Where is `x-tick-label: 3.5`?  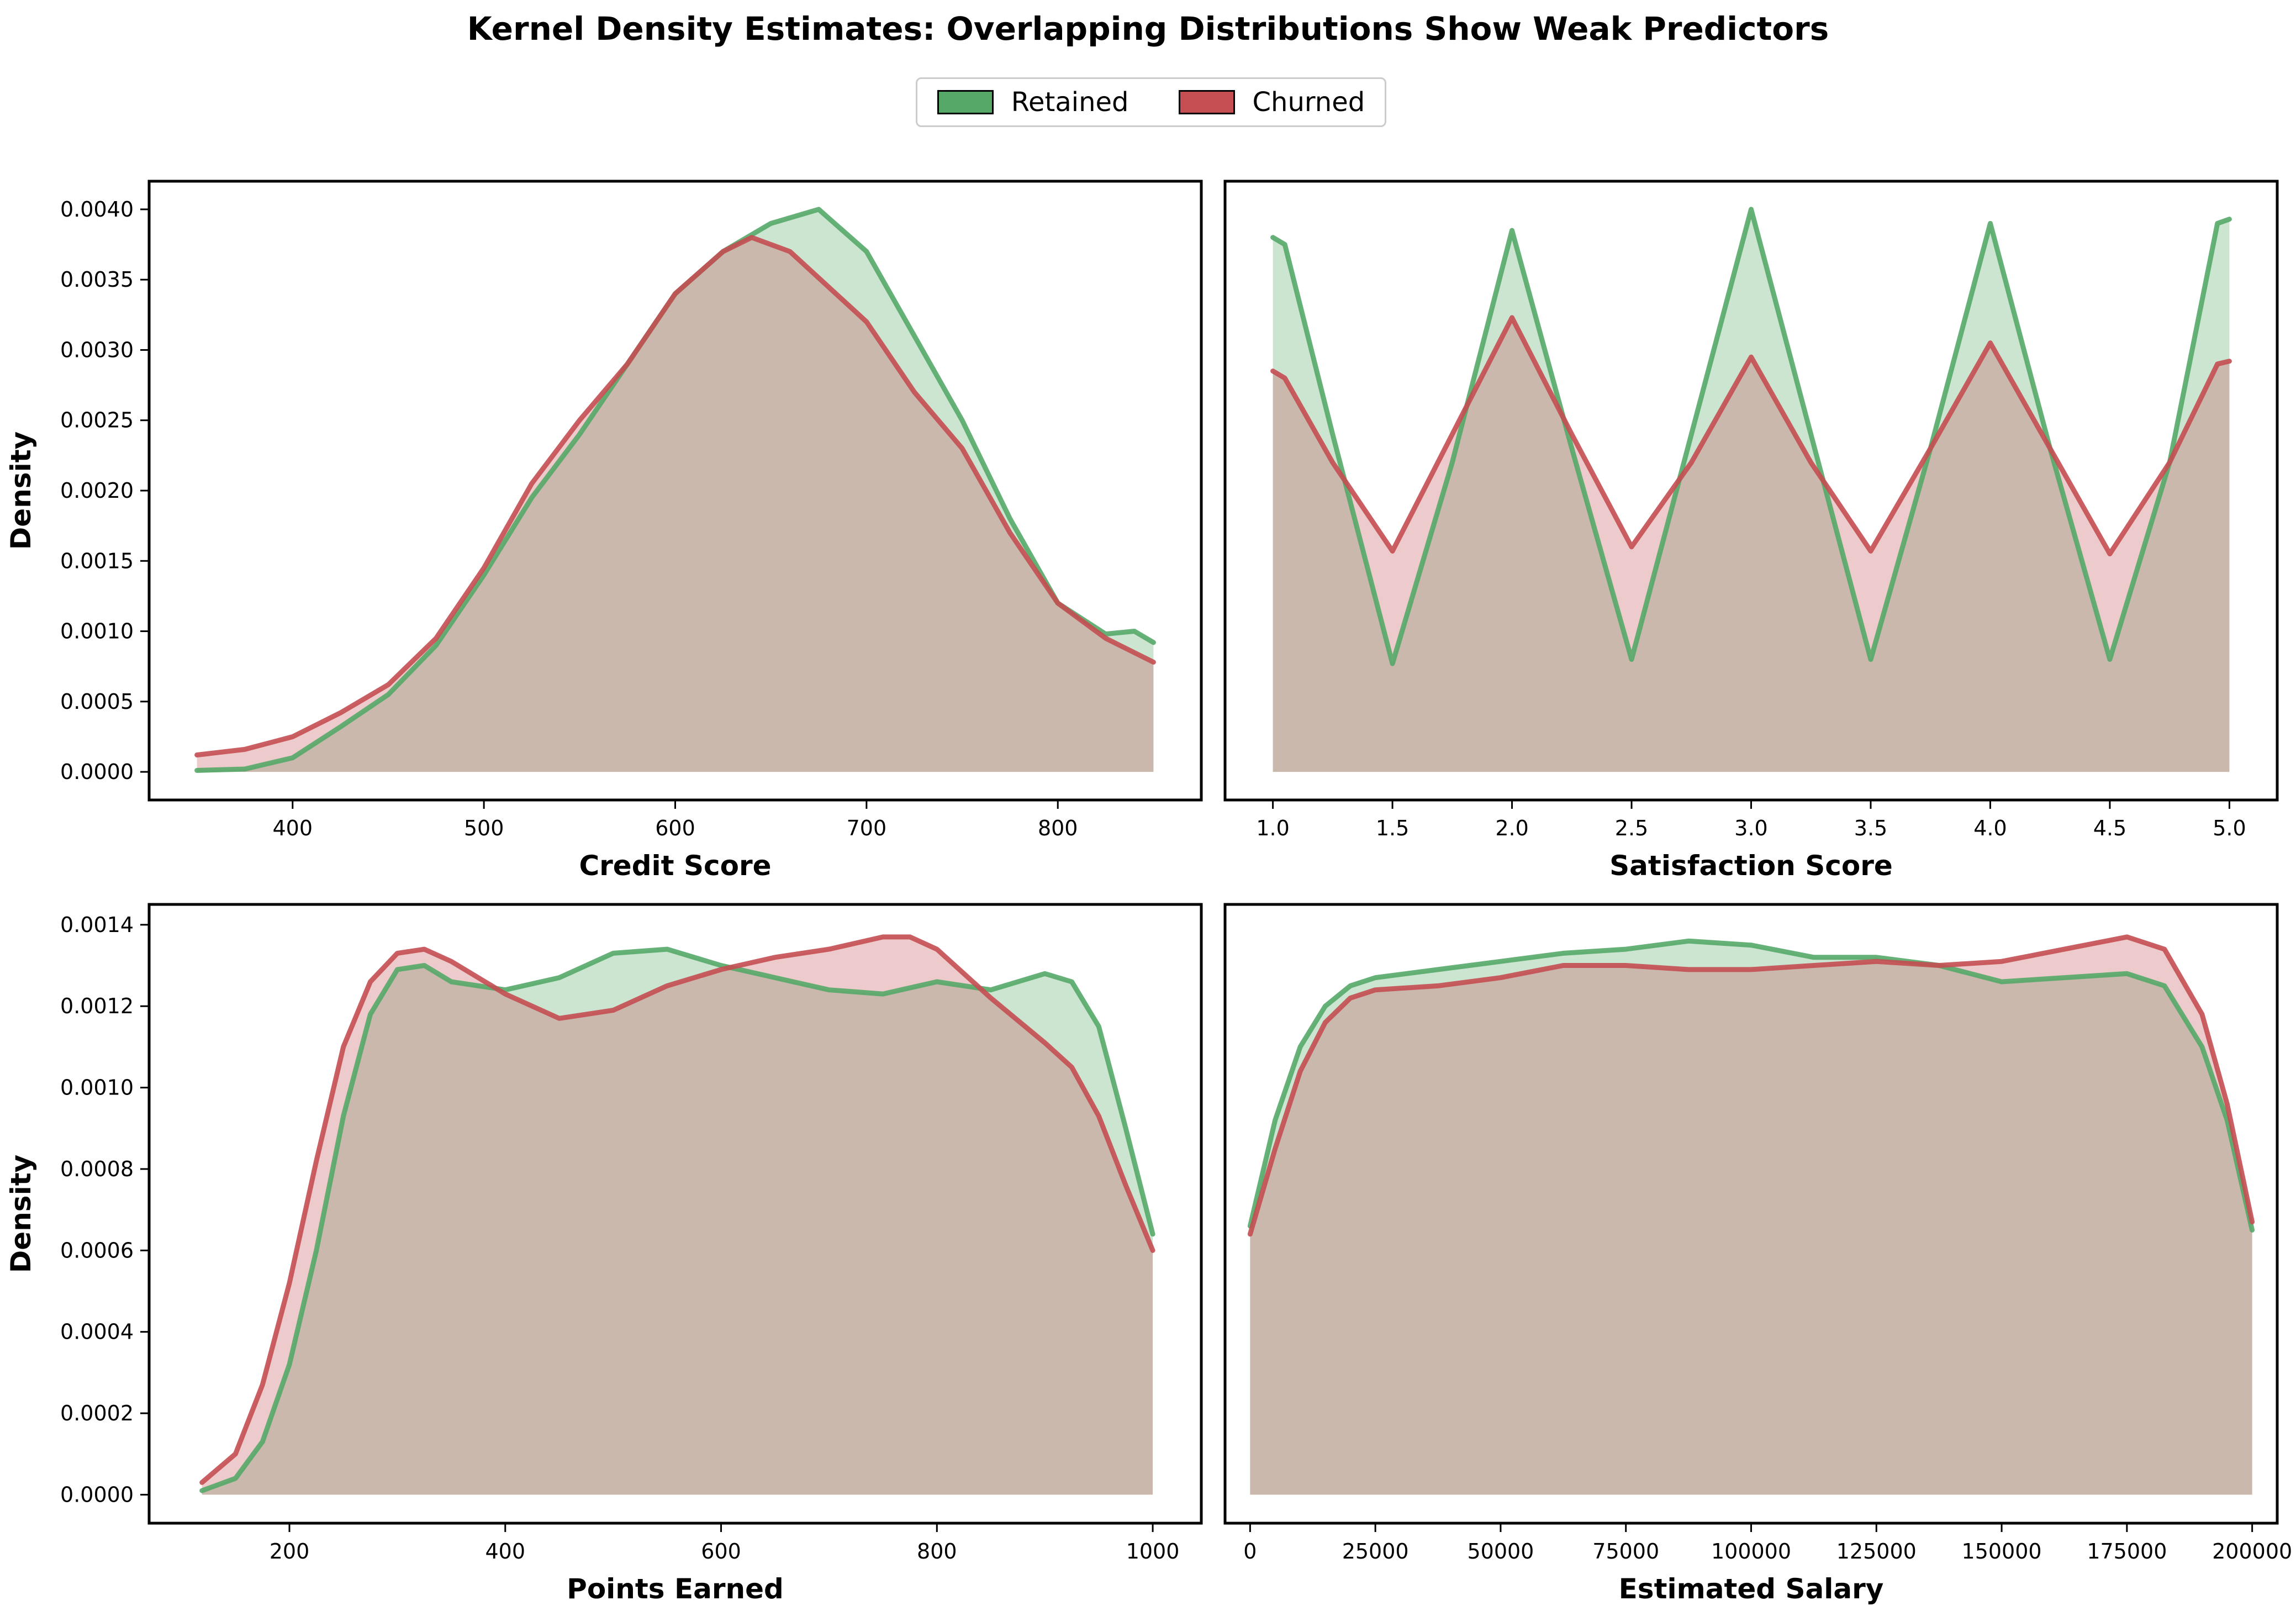 x-tick-label: 3.5 is located at coordinates (1871, 828).